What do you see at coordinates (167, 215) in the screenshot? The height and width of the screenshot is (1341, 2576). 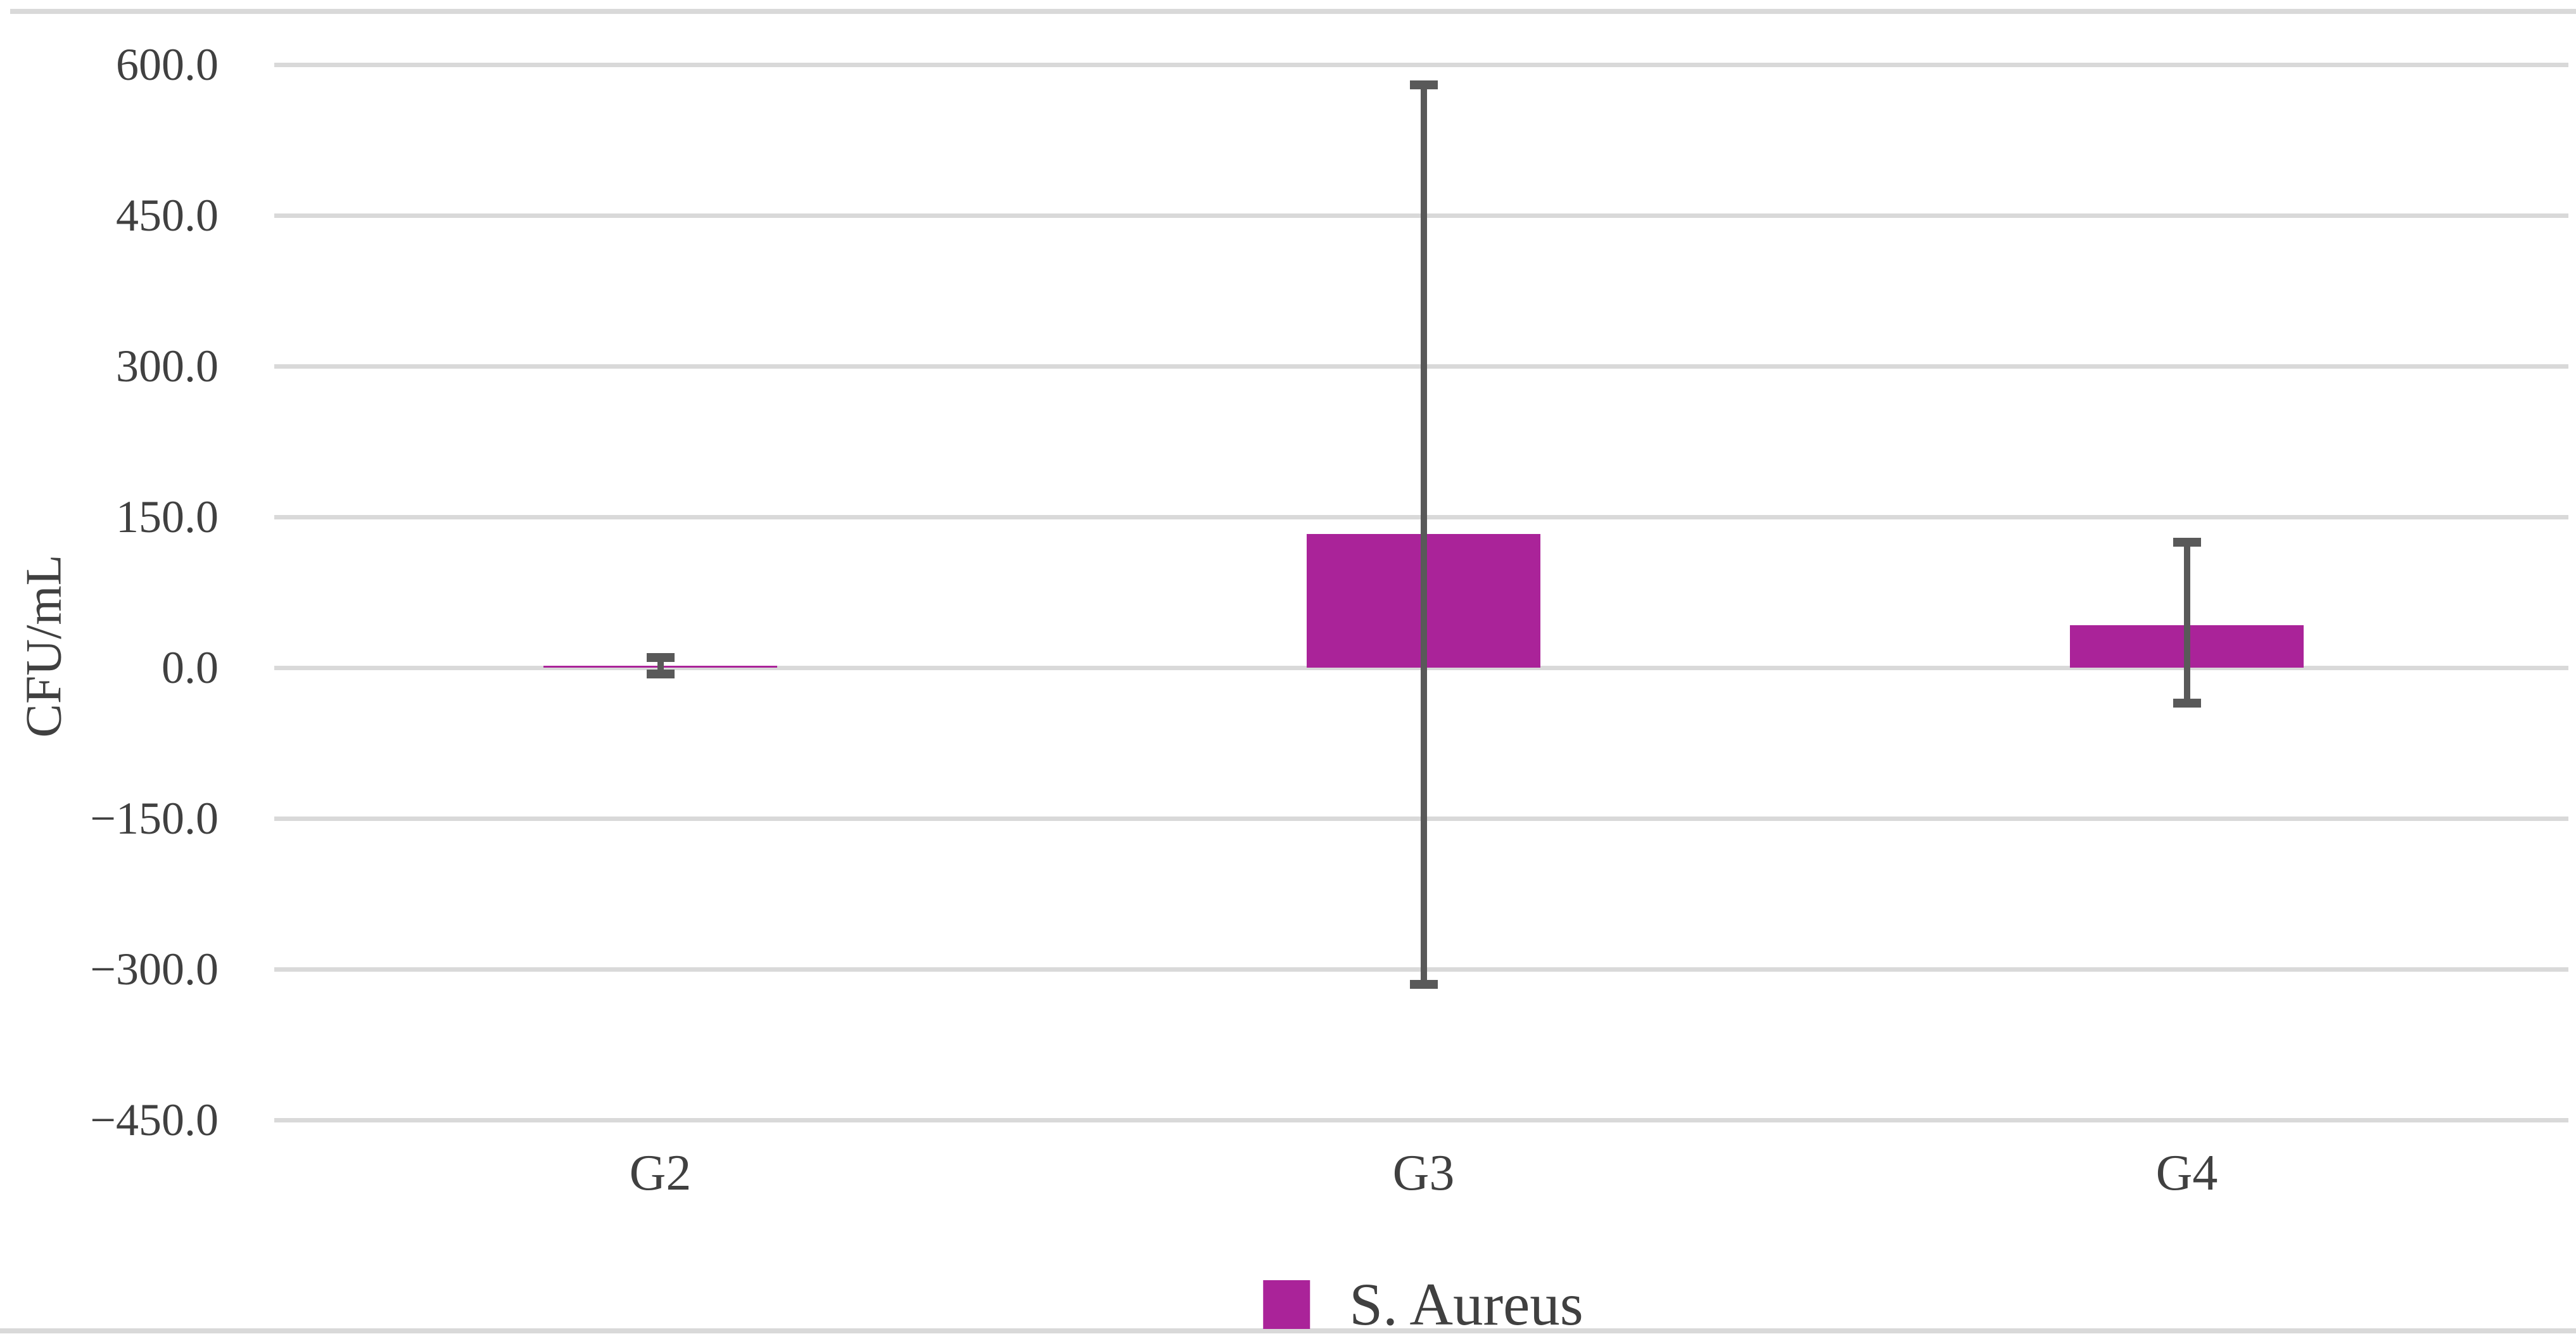 I see `y-tick-label: 450.0` at bounding box center [167, 215].